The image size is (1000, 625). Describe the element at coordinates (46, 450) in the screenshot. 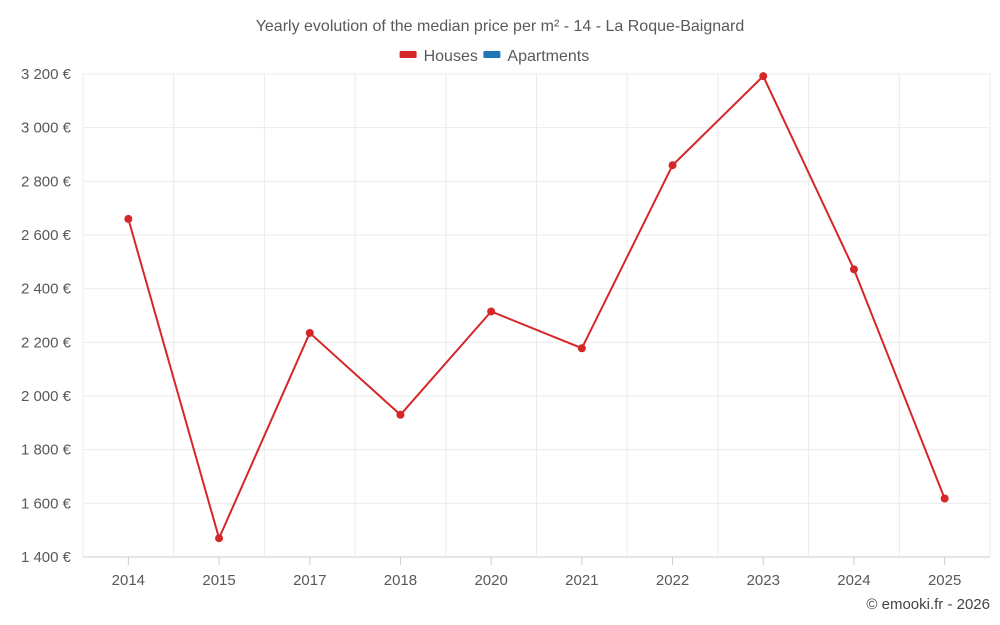

I see `y-tick-label: 1 800 €` at that location.